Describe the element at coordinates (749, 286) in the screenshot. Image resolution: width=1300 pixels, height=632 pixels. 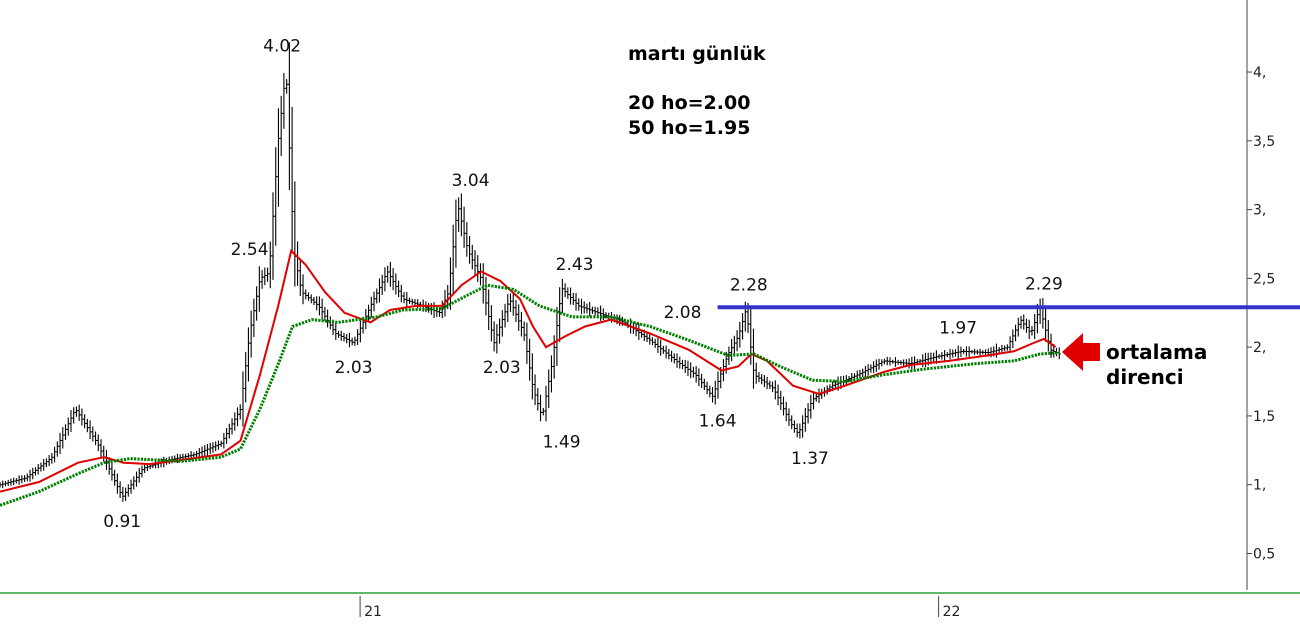
I see `price-label: 2.28` at that location.